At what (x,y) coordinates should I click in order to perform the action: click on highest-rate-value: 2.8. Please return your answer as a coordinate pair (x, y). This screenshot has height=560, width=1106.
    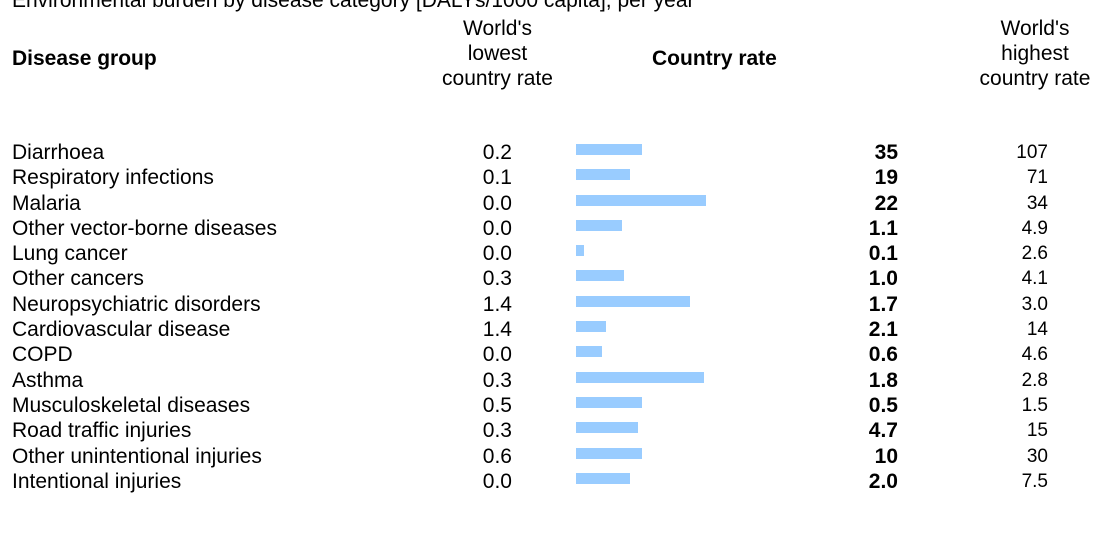
    Looking at the image, I should click on (1034, 380).